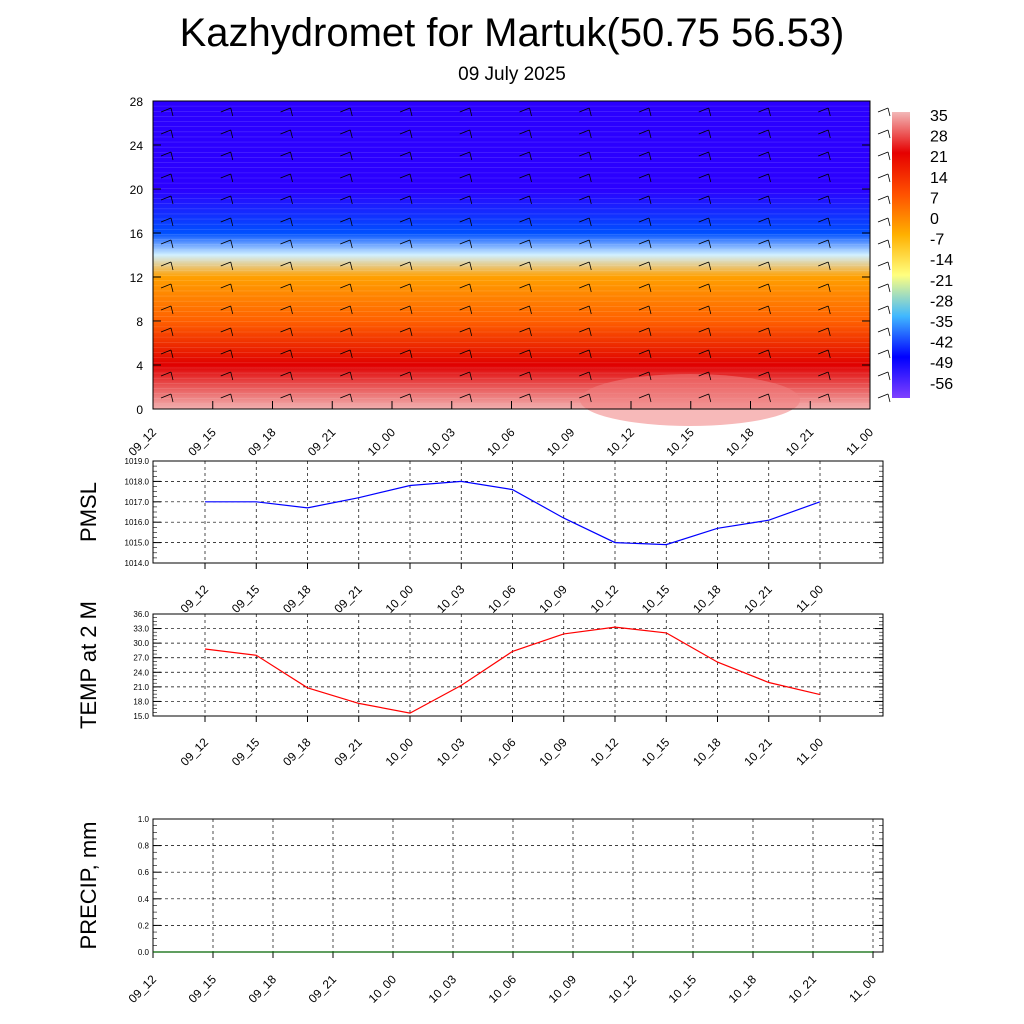 The height and width of the screenshot is (1024, 1024). I want to click on y-tick-label: 1017.0, so click(137, 502).